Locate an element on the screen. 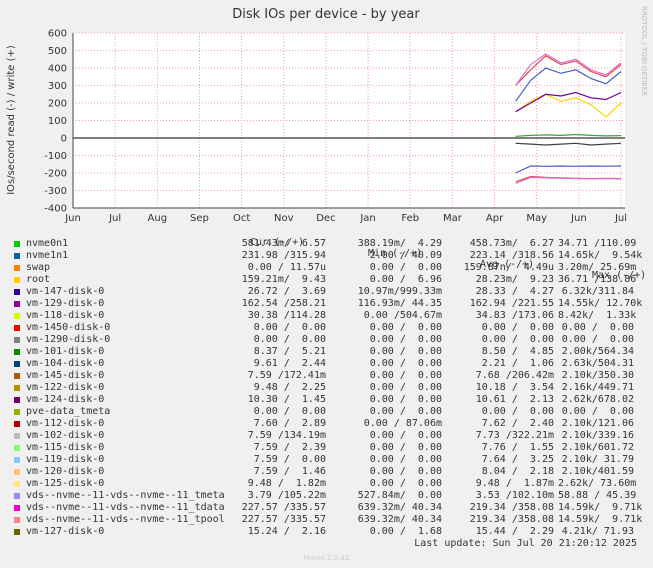  legend-max: 2.00k/564.34 is located at coordinates (597, 351).